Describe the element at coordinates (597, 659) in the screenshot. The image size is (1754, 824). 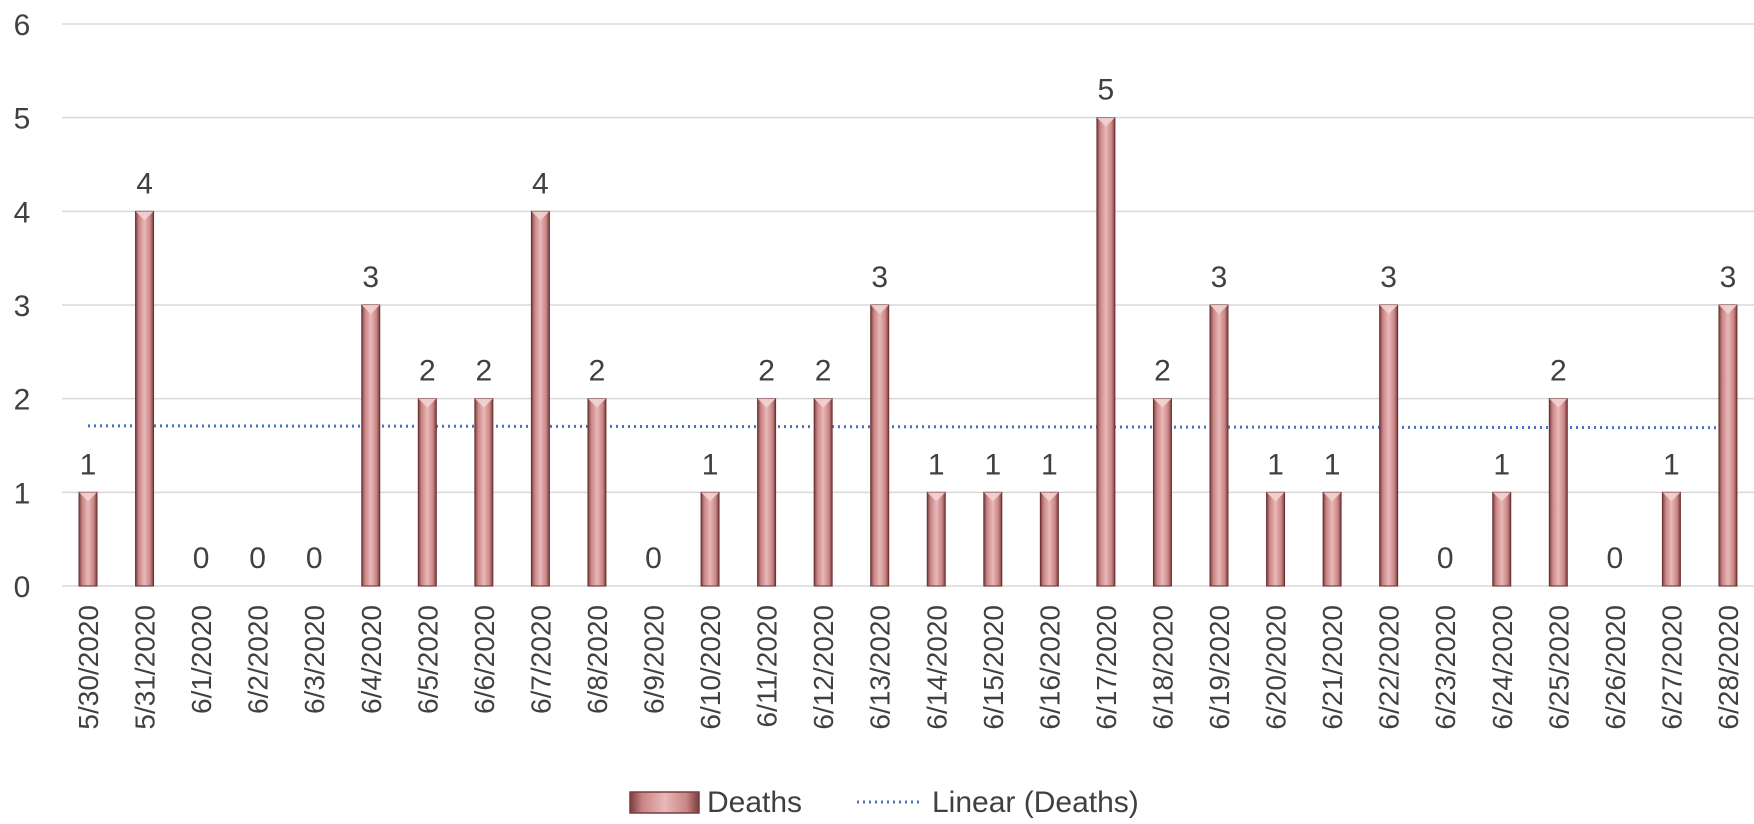
I see `x-tick-label: 6/8/2020` at that location.